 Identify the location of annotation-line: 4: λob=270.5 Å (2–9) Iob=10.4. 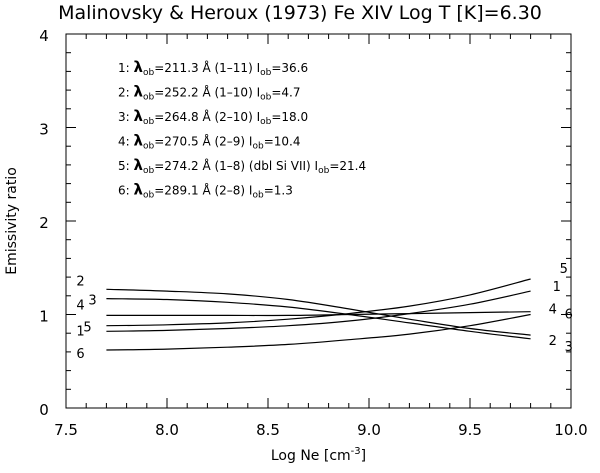
(209, 142).